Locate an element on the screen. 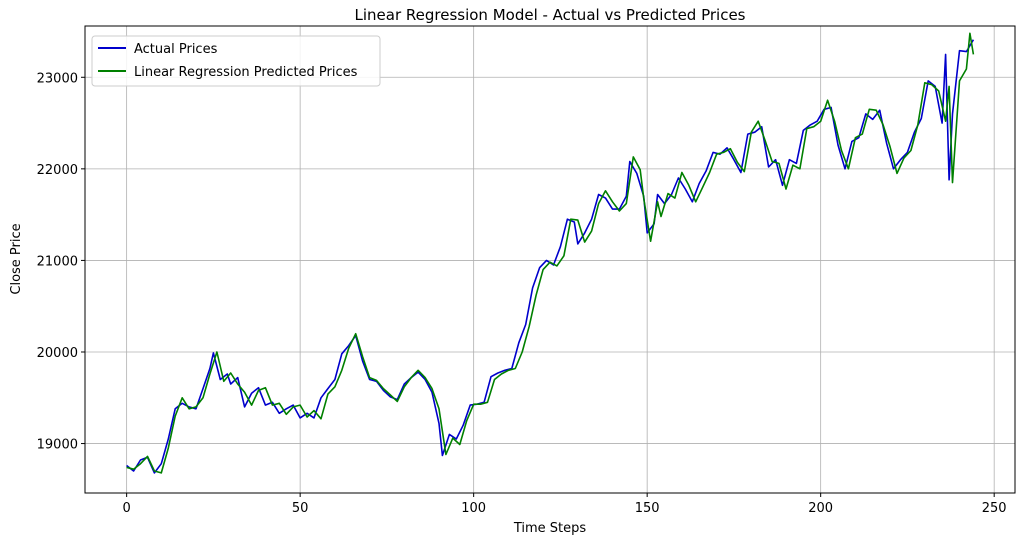 The width and height of the screenshot is (1023, 545). y-tick-label: 21000 is located at coordinates (57, 261).